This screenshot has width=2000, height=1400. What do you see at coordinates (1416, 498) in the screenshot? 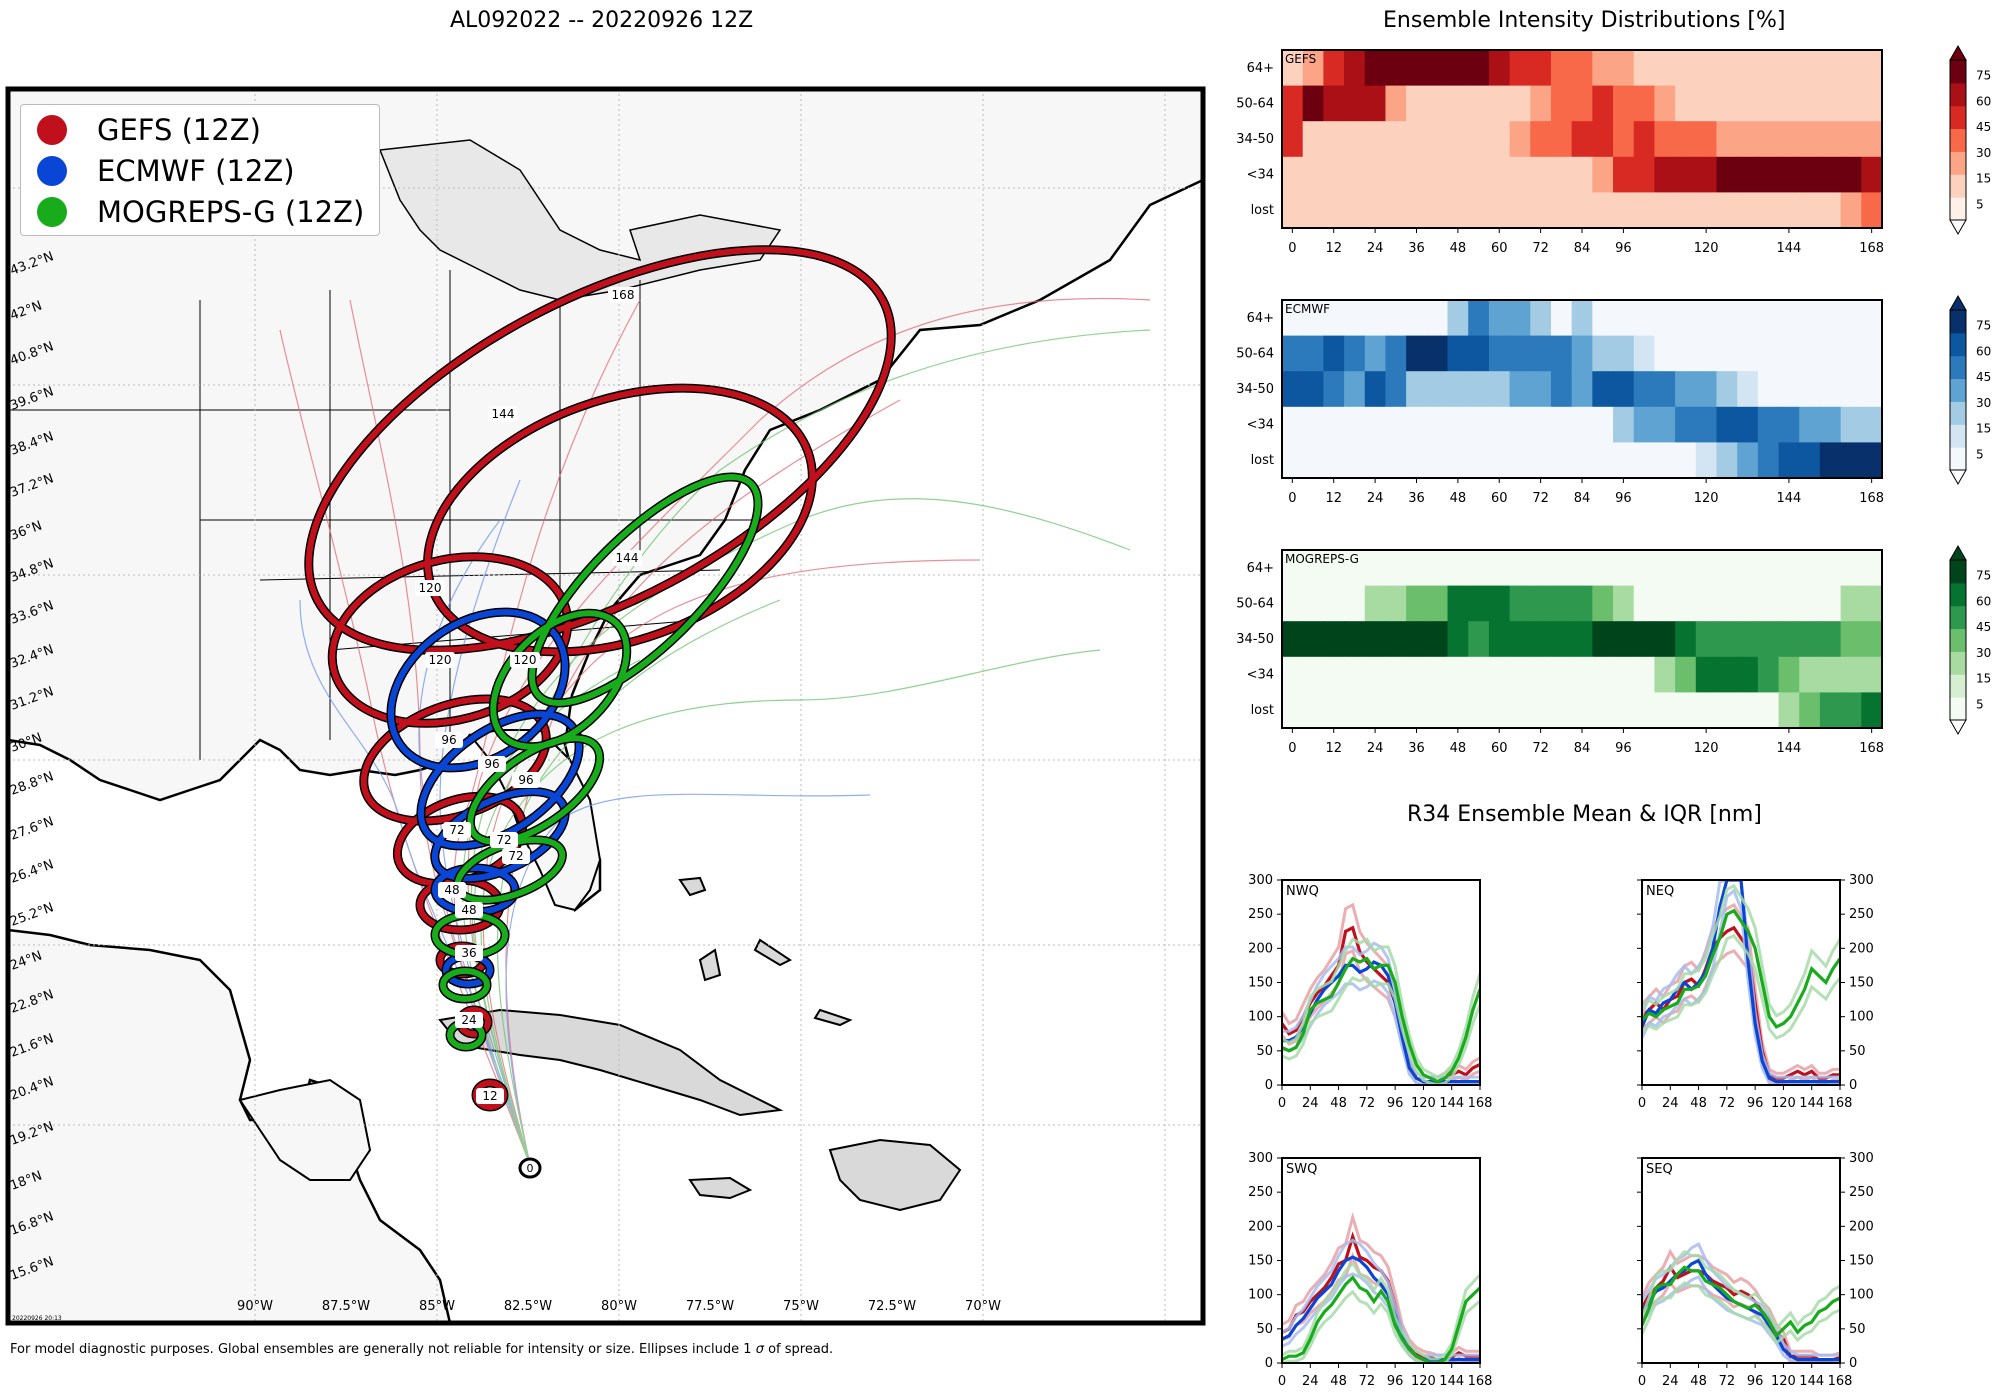
I see `heatmap-x-label: 36` at bounding box center [1416, 498].